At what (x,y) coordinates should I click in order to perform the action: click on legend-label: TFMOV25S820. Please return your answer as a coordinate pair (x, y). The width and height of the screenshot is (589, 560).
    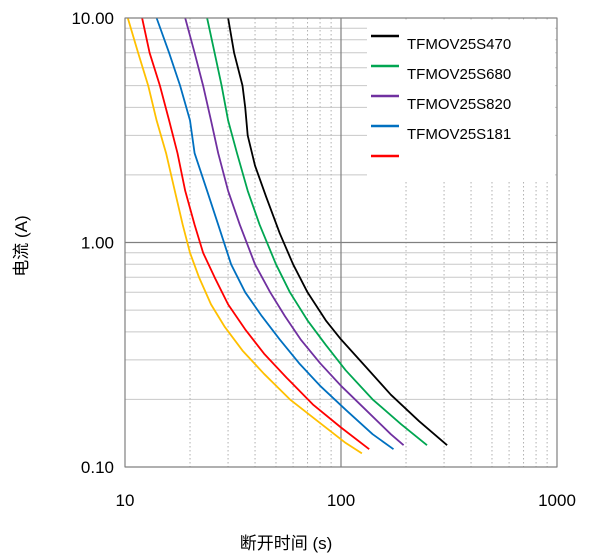
    Looking at the image, I should click on (459, 104).